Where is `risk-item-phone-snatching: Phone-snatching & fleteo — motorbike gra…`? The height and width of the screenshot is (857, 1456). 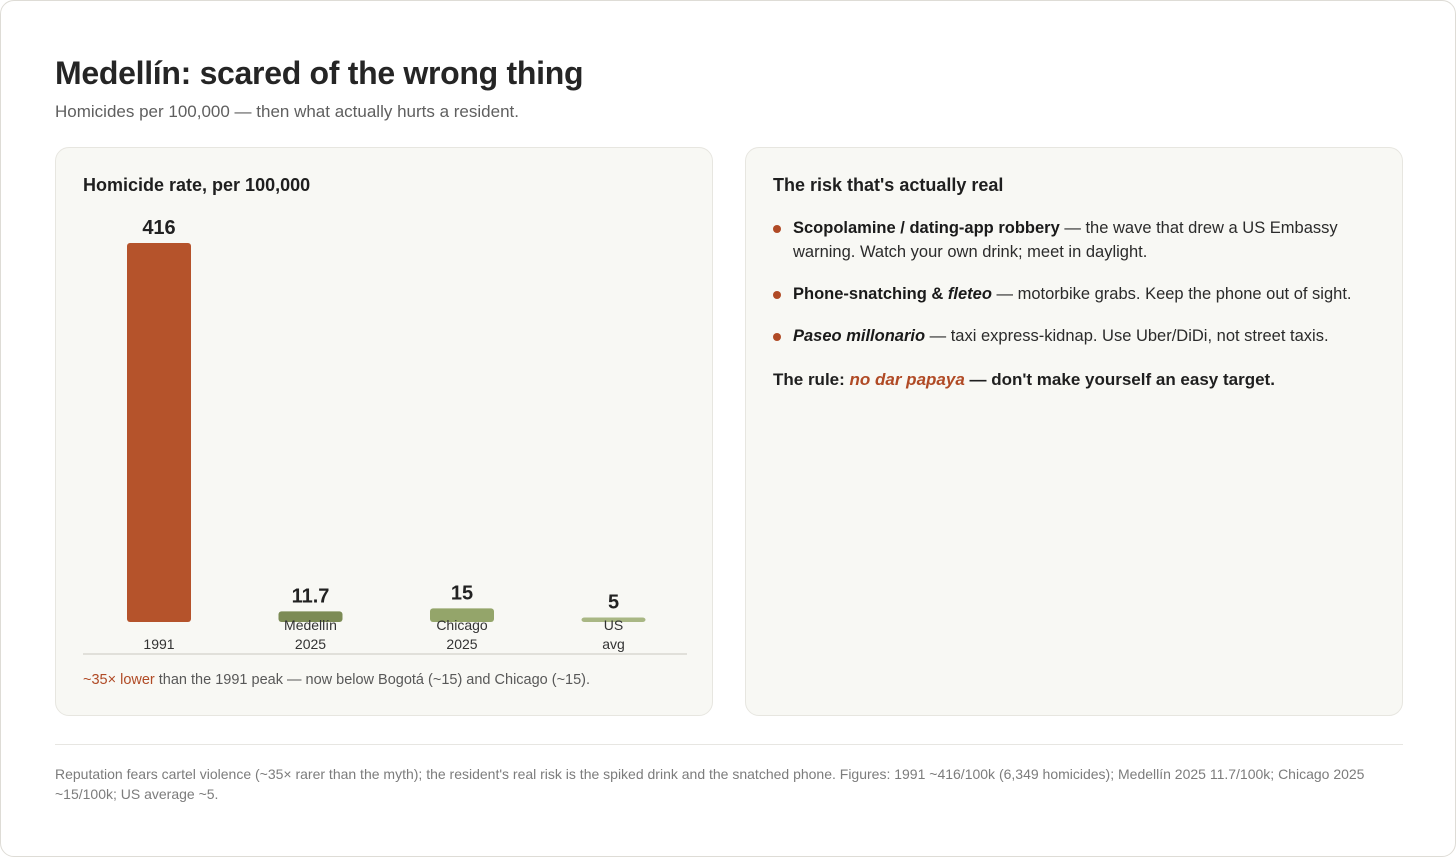 risk-item-phone-snatching: Phone-snatching & fleteo — motorbike gra… is located at coordinates (1075, 294).